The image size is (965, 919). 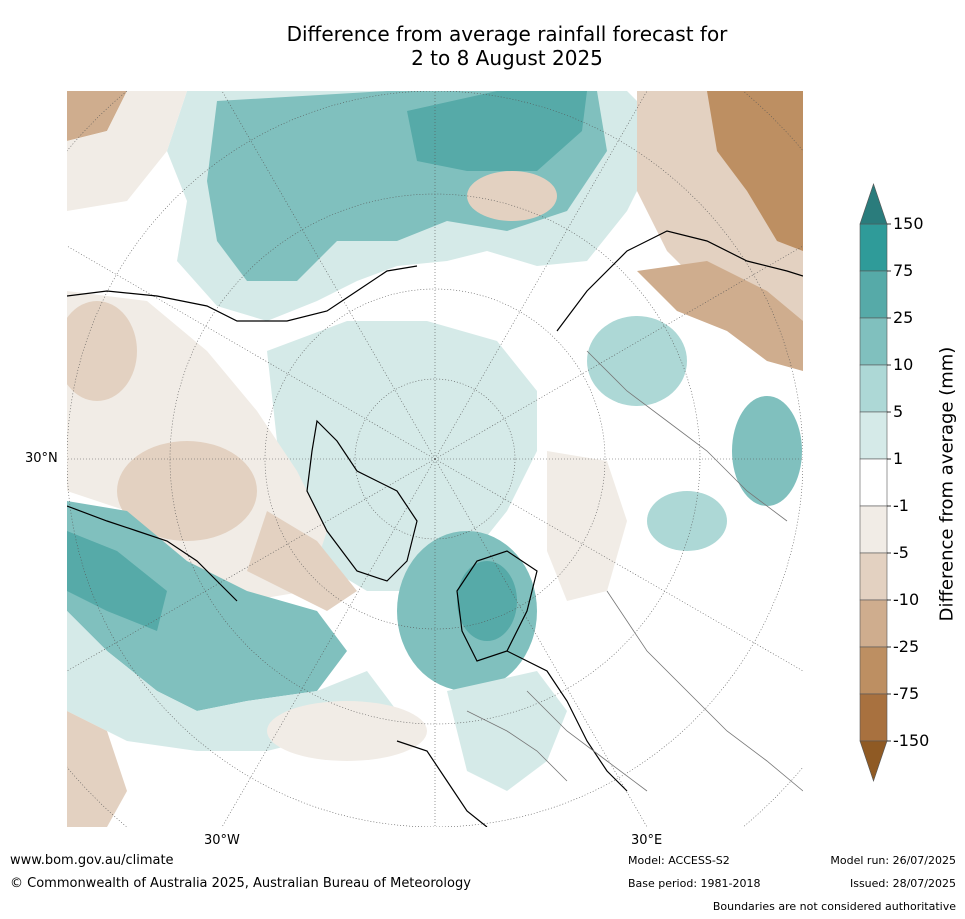 What do you see at coordinates (507, 58) in the screenshot?
I see `title-line-2: 2 to 8 August 2025` at bounding box center [507, 58].